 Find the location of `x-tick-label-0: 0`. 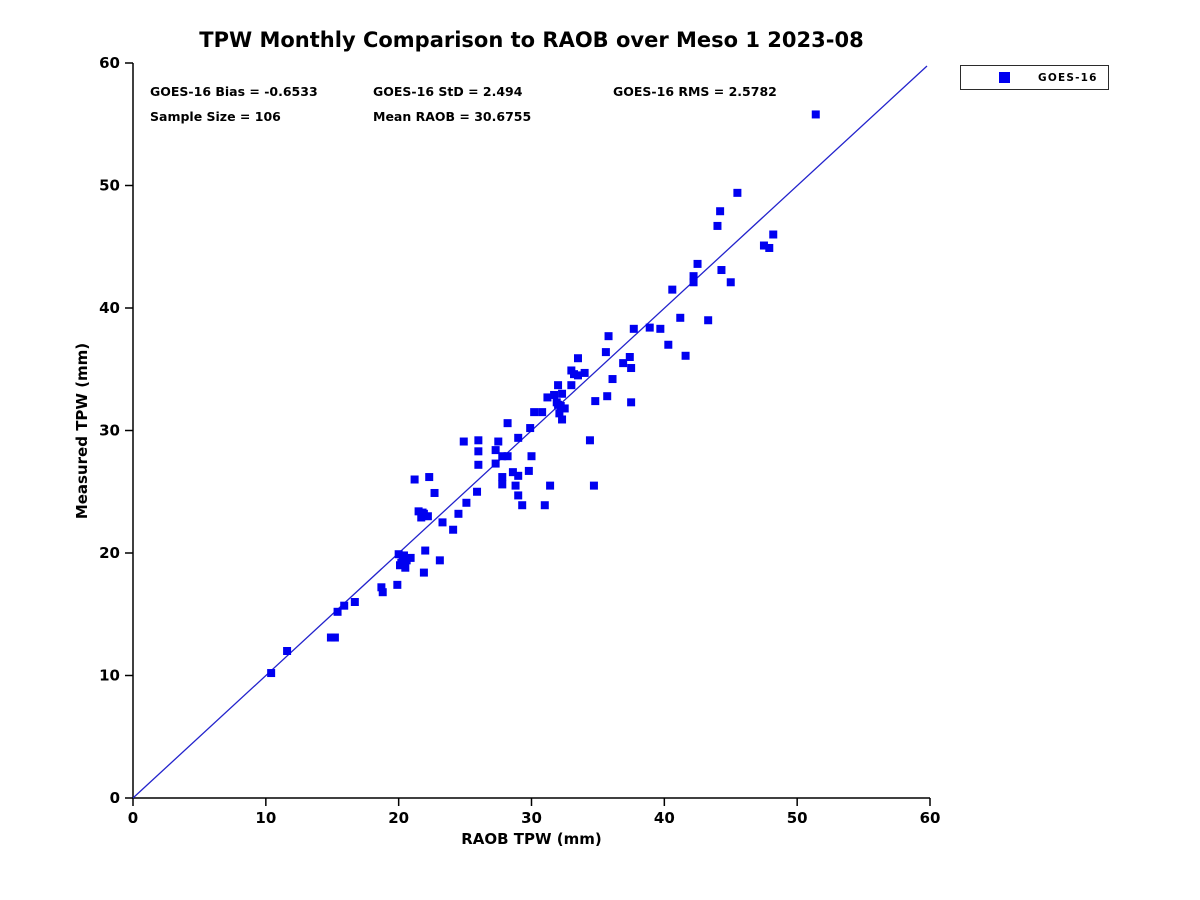

x-tick-label-0: 0 is located at coordinates (133, 818).